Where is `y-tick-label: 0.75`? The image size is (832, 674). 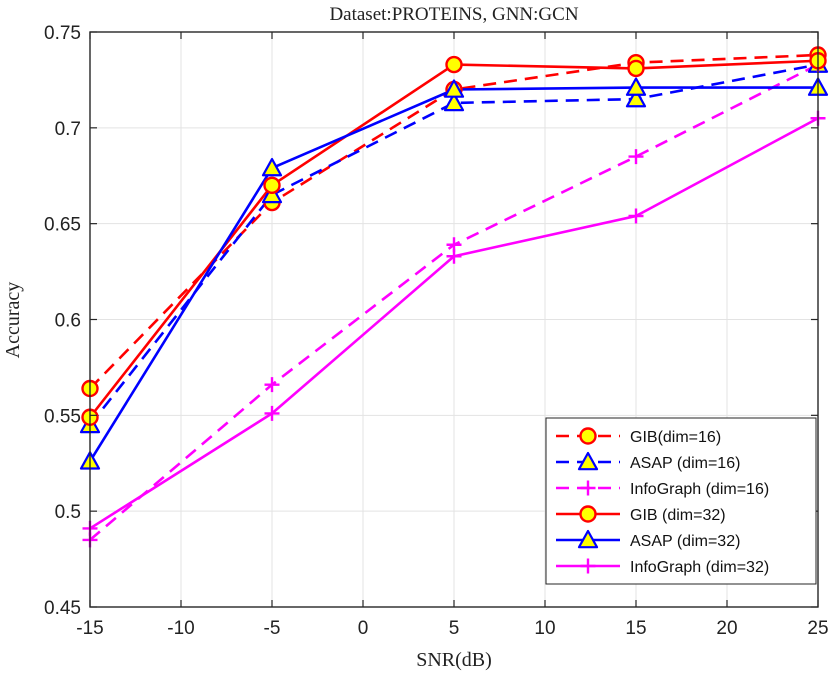
y-tick-label: 0.75 is located at coordinates (62, 33).